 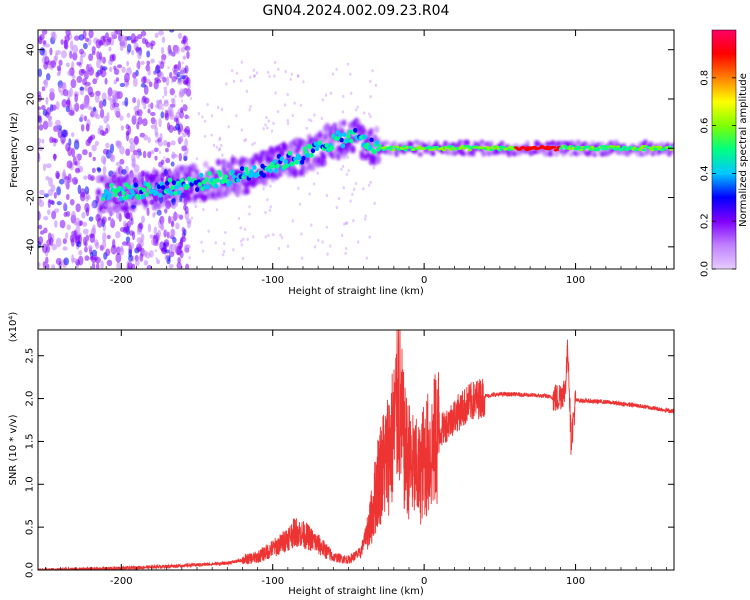 What do you see at coordinates (31, 99) in the screenshot?
I see `y-tick-label: 20` at bounding box center [31, 99].